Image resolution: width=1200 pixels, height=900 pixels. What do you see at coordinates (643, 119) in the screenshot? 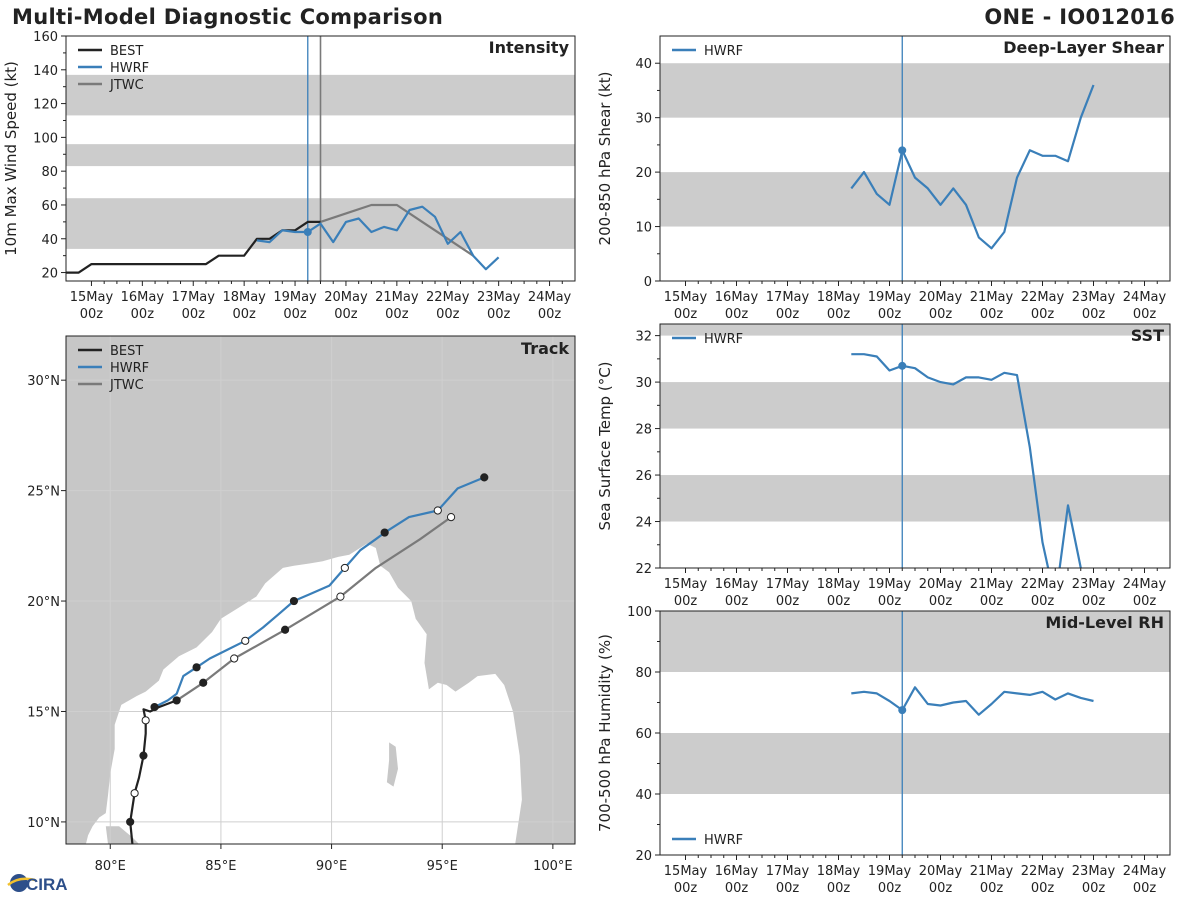
I see `shear-ytick-label: 30` at bounding box center [643, 119].